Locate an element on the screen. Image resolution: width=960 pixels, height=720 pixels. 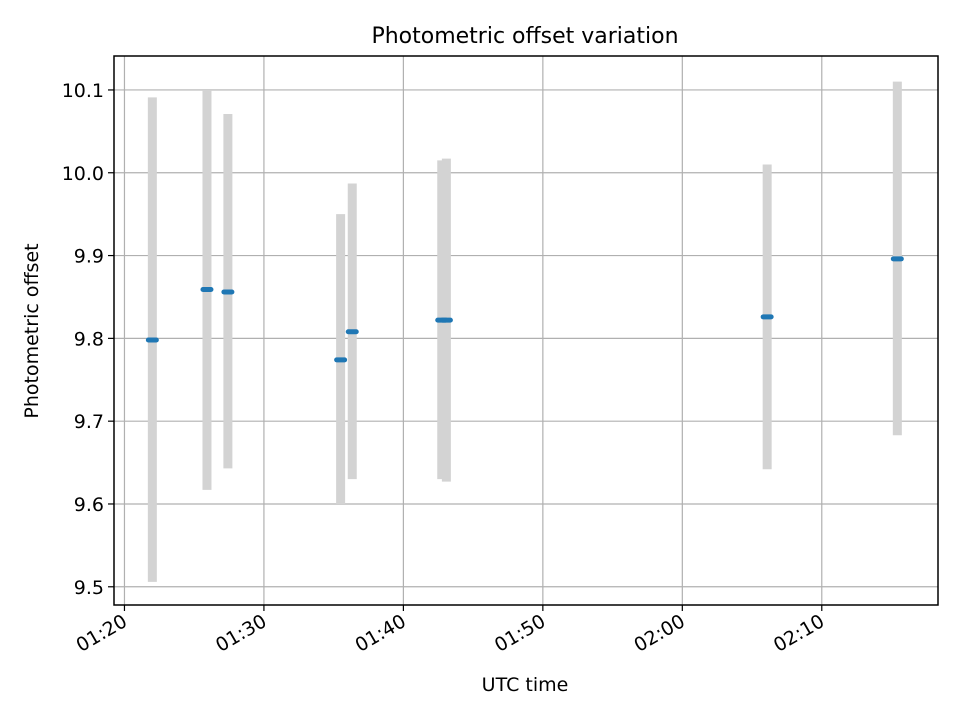
y-tick-label: 9.9 is located at coordinates (89, 257).